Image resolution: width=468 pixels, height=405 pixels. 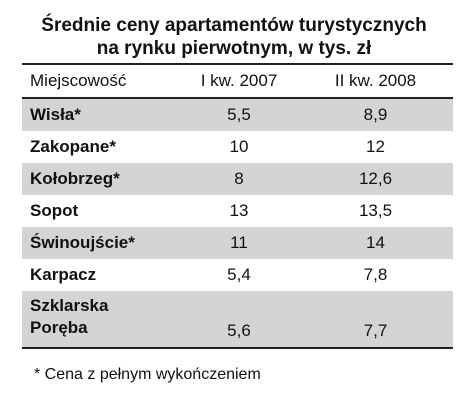 I want to click on row-value-q2-2008: 7,7, so click(x=375, y=330).